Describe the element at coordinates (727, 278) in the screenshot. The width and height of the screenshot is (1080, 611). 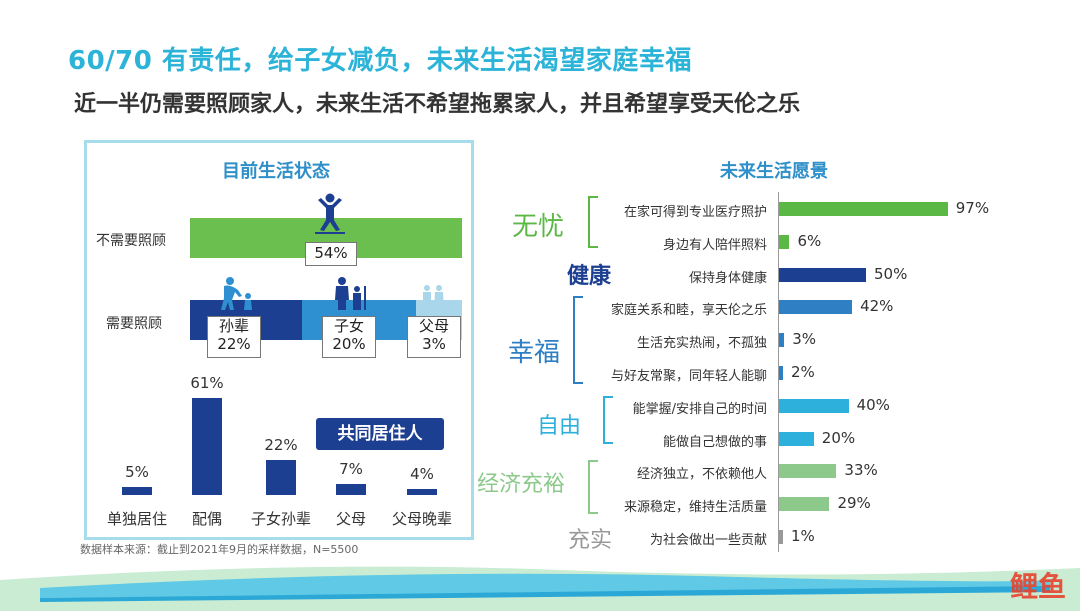
I see `vision-item-label-2: 保持身体健康` at that location.